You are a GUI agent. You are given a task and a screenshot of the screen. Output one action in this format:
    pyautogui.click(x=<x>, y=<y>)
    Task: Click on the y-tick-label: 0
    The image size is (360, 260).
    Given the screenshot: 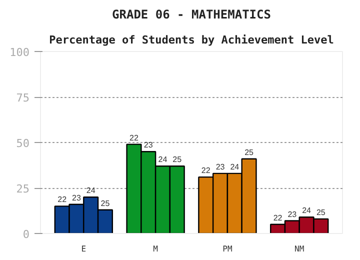 What is the action you would take?
    pyautogui.click(x=26, y=234)
    